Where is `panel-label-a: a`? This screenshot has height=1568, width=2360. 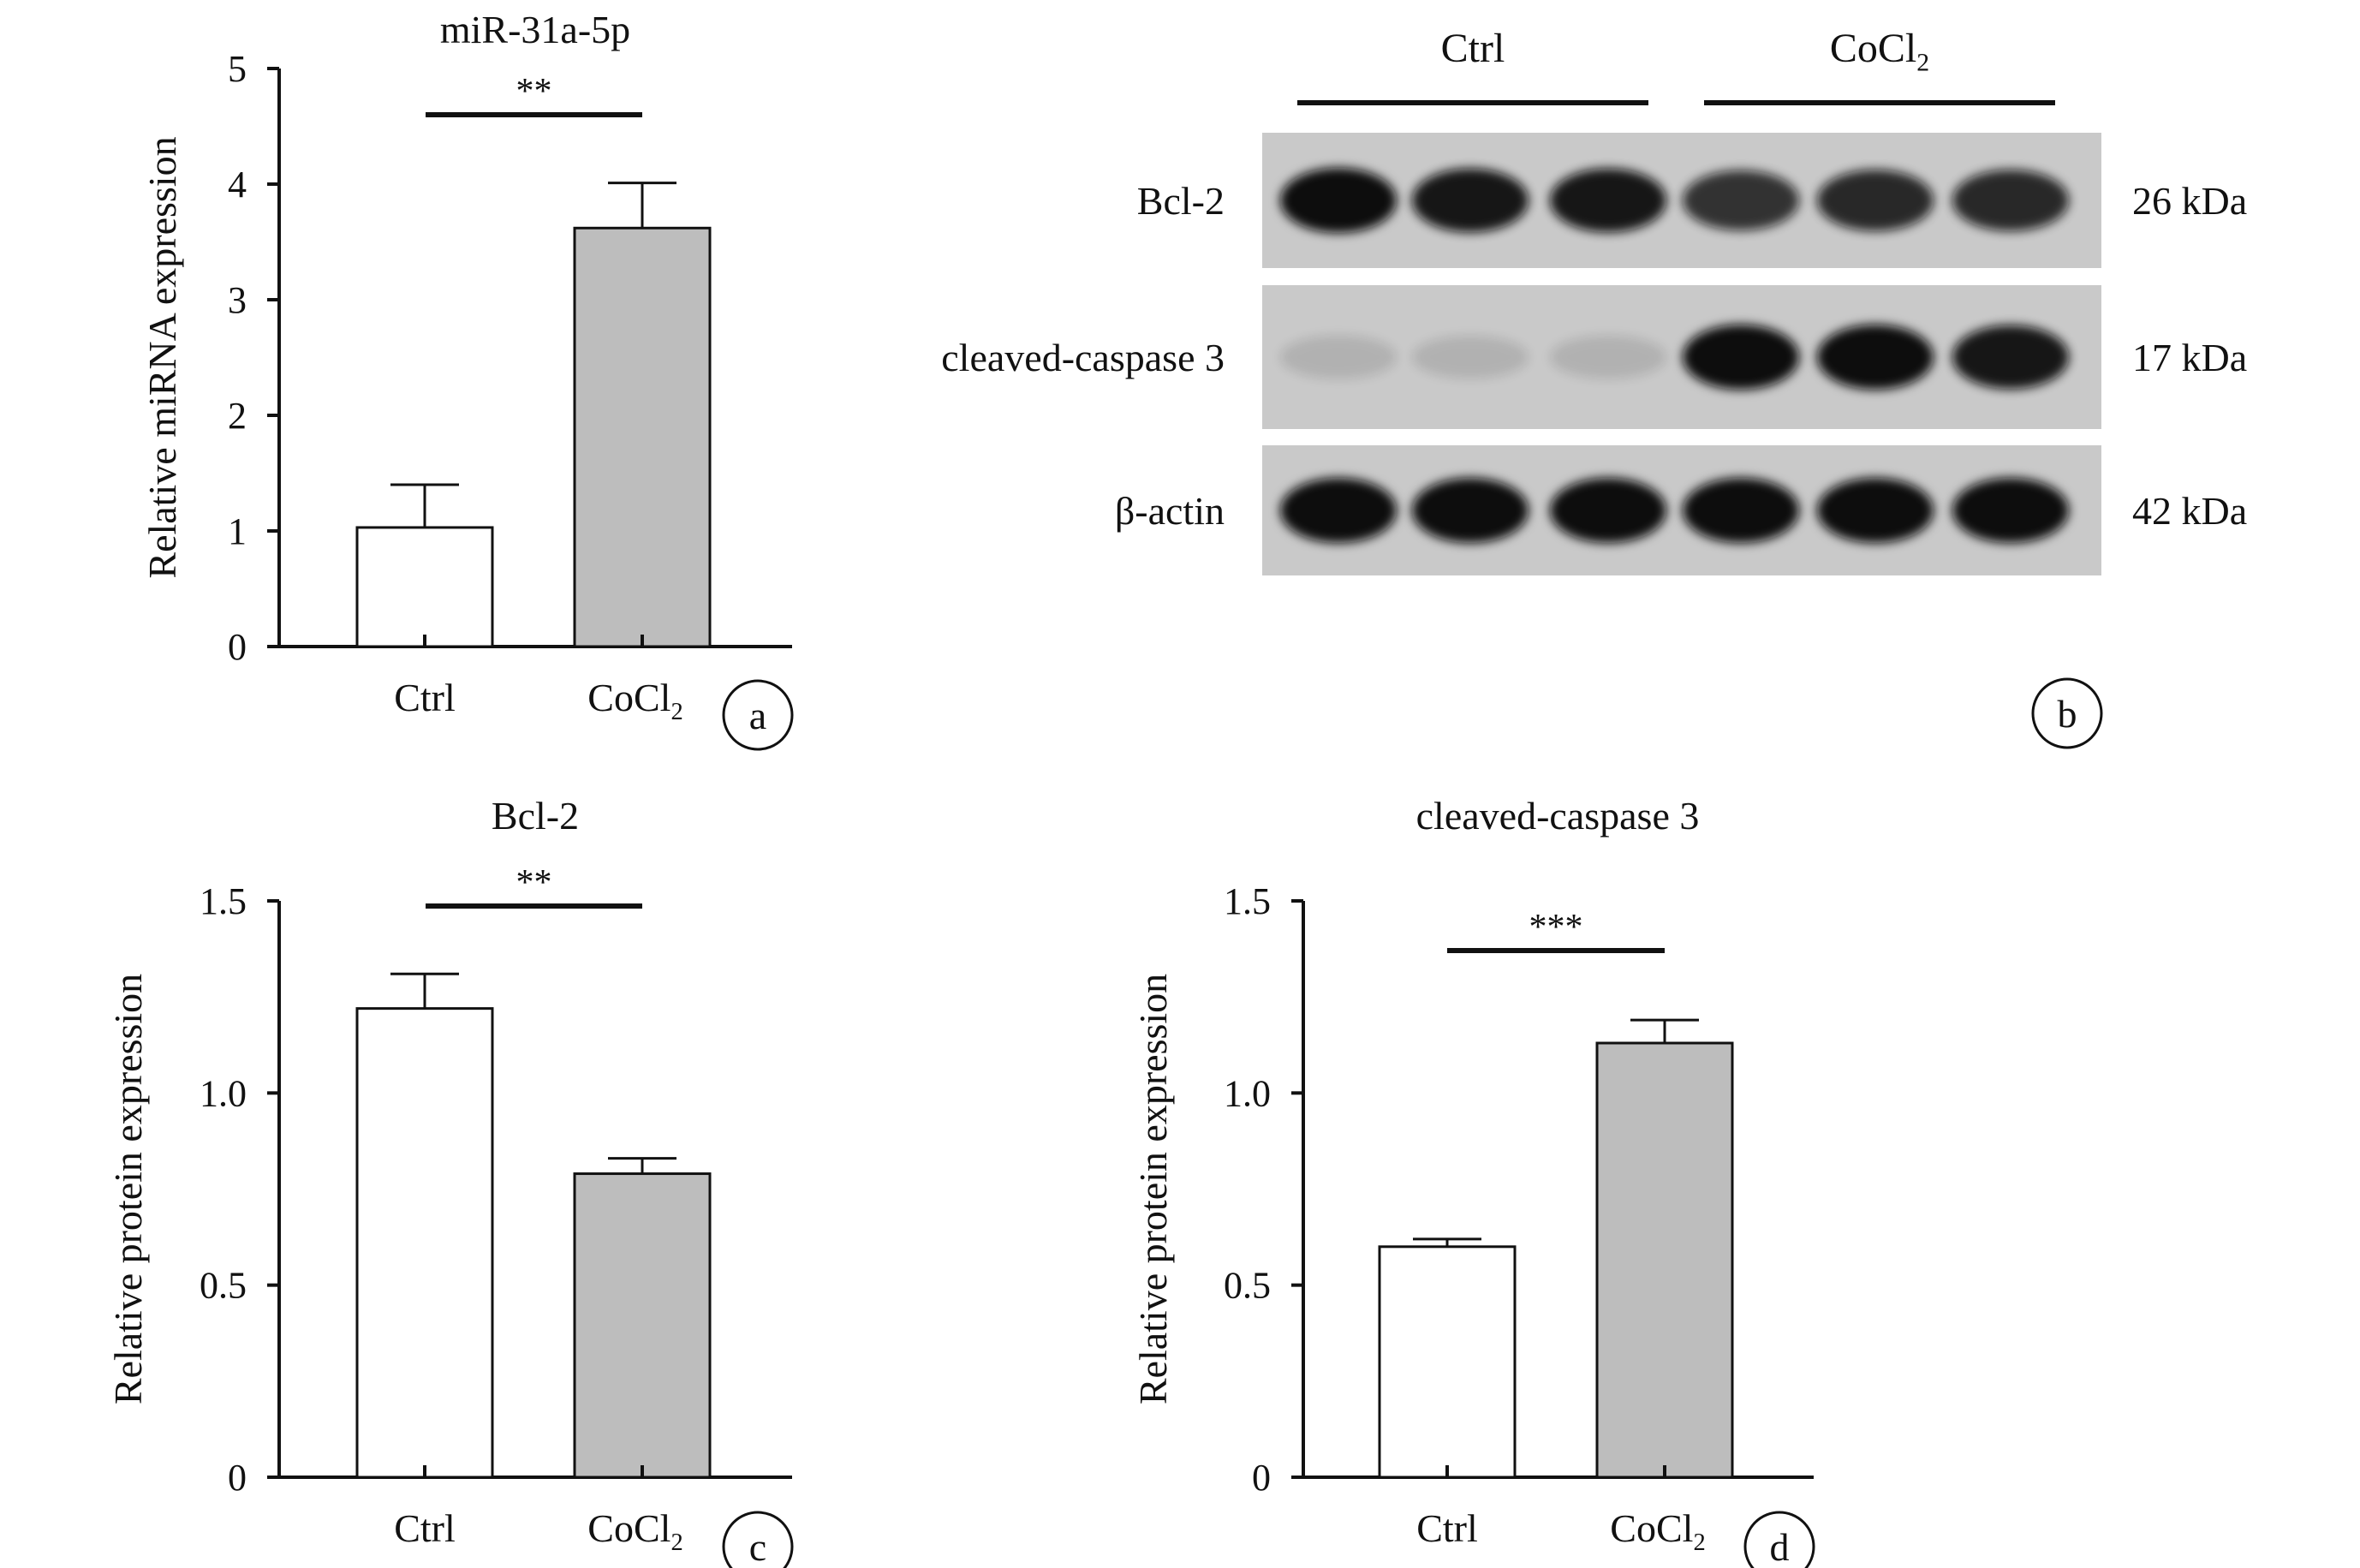
panel-label-a: a is located at coordinates (758, 715).